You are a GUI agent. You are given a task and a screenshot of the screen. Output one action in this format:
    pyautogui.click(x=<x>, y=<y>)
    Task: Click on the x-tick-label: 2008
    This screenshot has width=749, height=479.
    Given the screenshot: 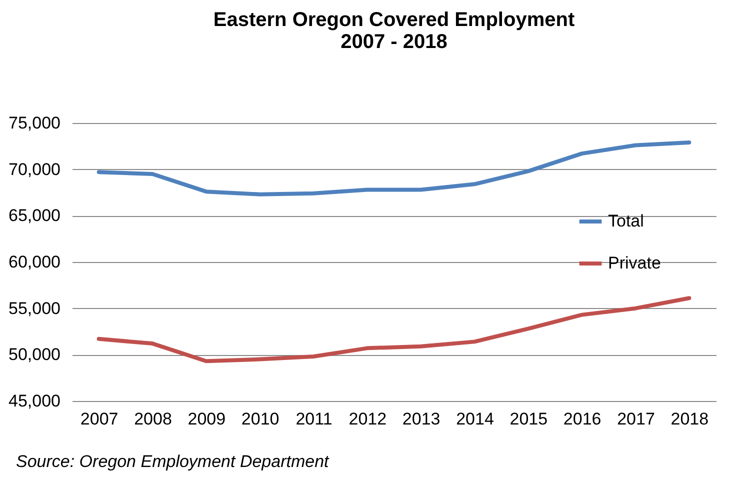 What is the action you would take?
    pyautogui.click(x=153, y=419)
    